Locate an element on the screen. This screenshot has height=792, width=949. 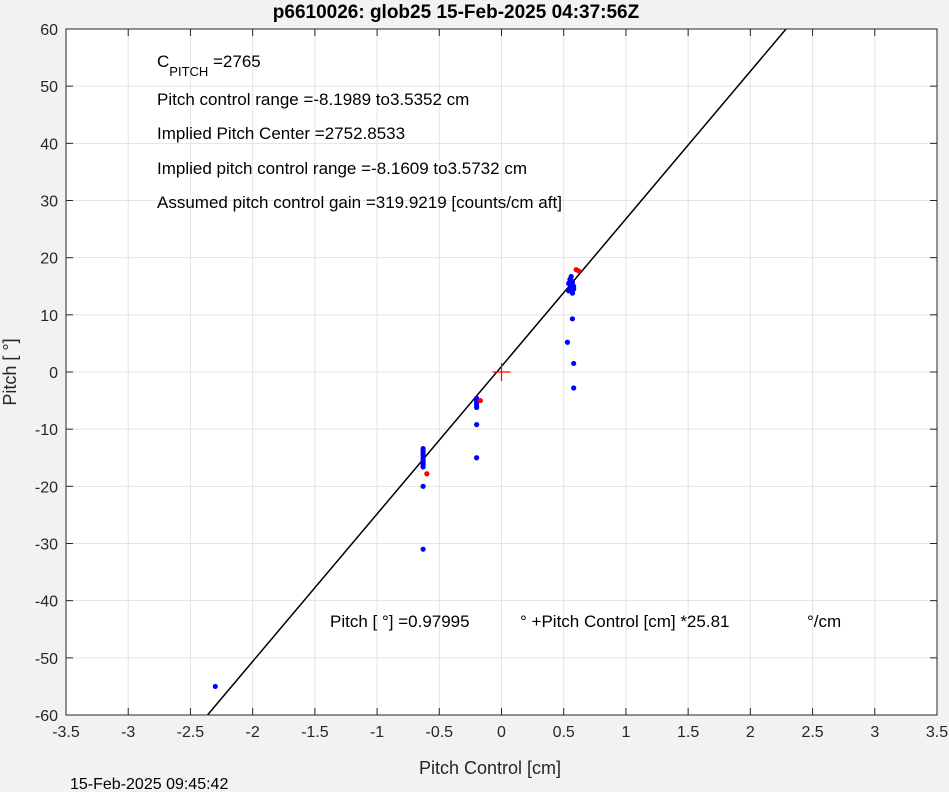
x-tick-label: -2 is located at coordinates (253, 732).